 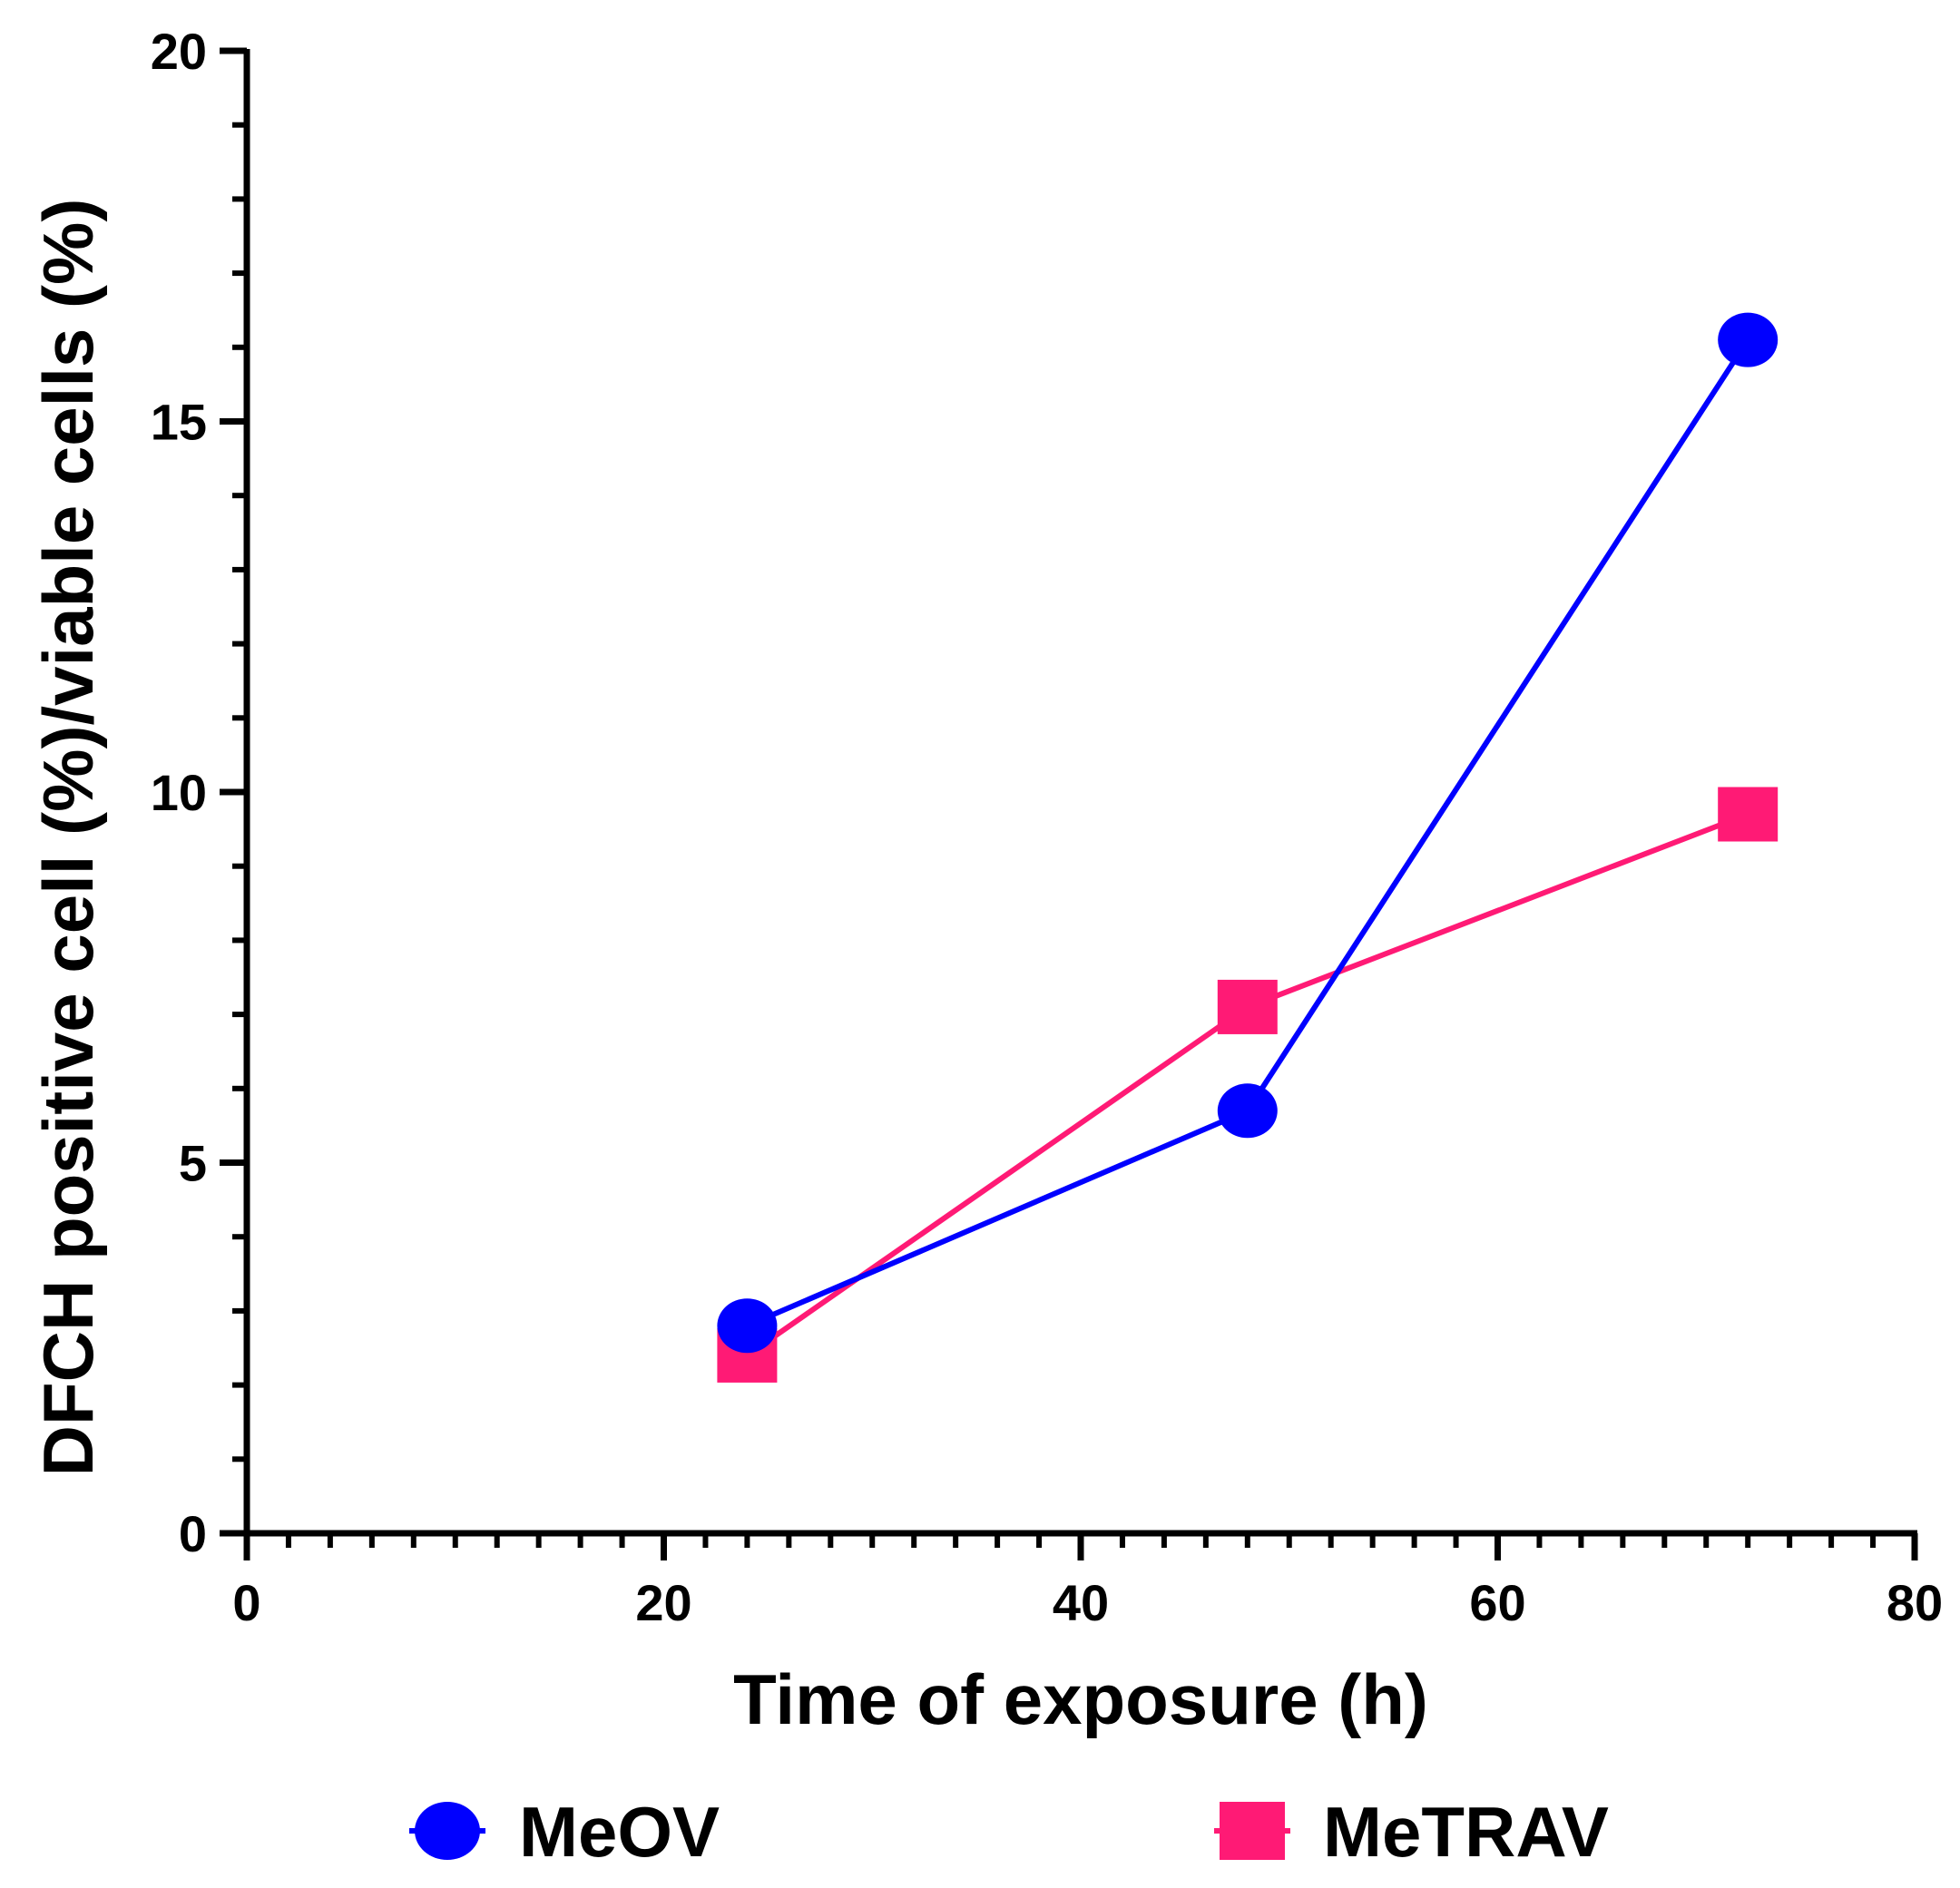 What do you see at coordinates (1009, 1832) in the screenshot?
I see `legend: MeOV MeTRAV` at bounding box center [1009, 1832].